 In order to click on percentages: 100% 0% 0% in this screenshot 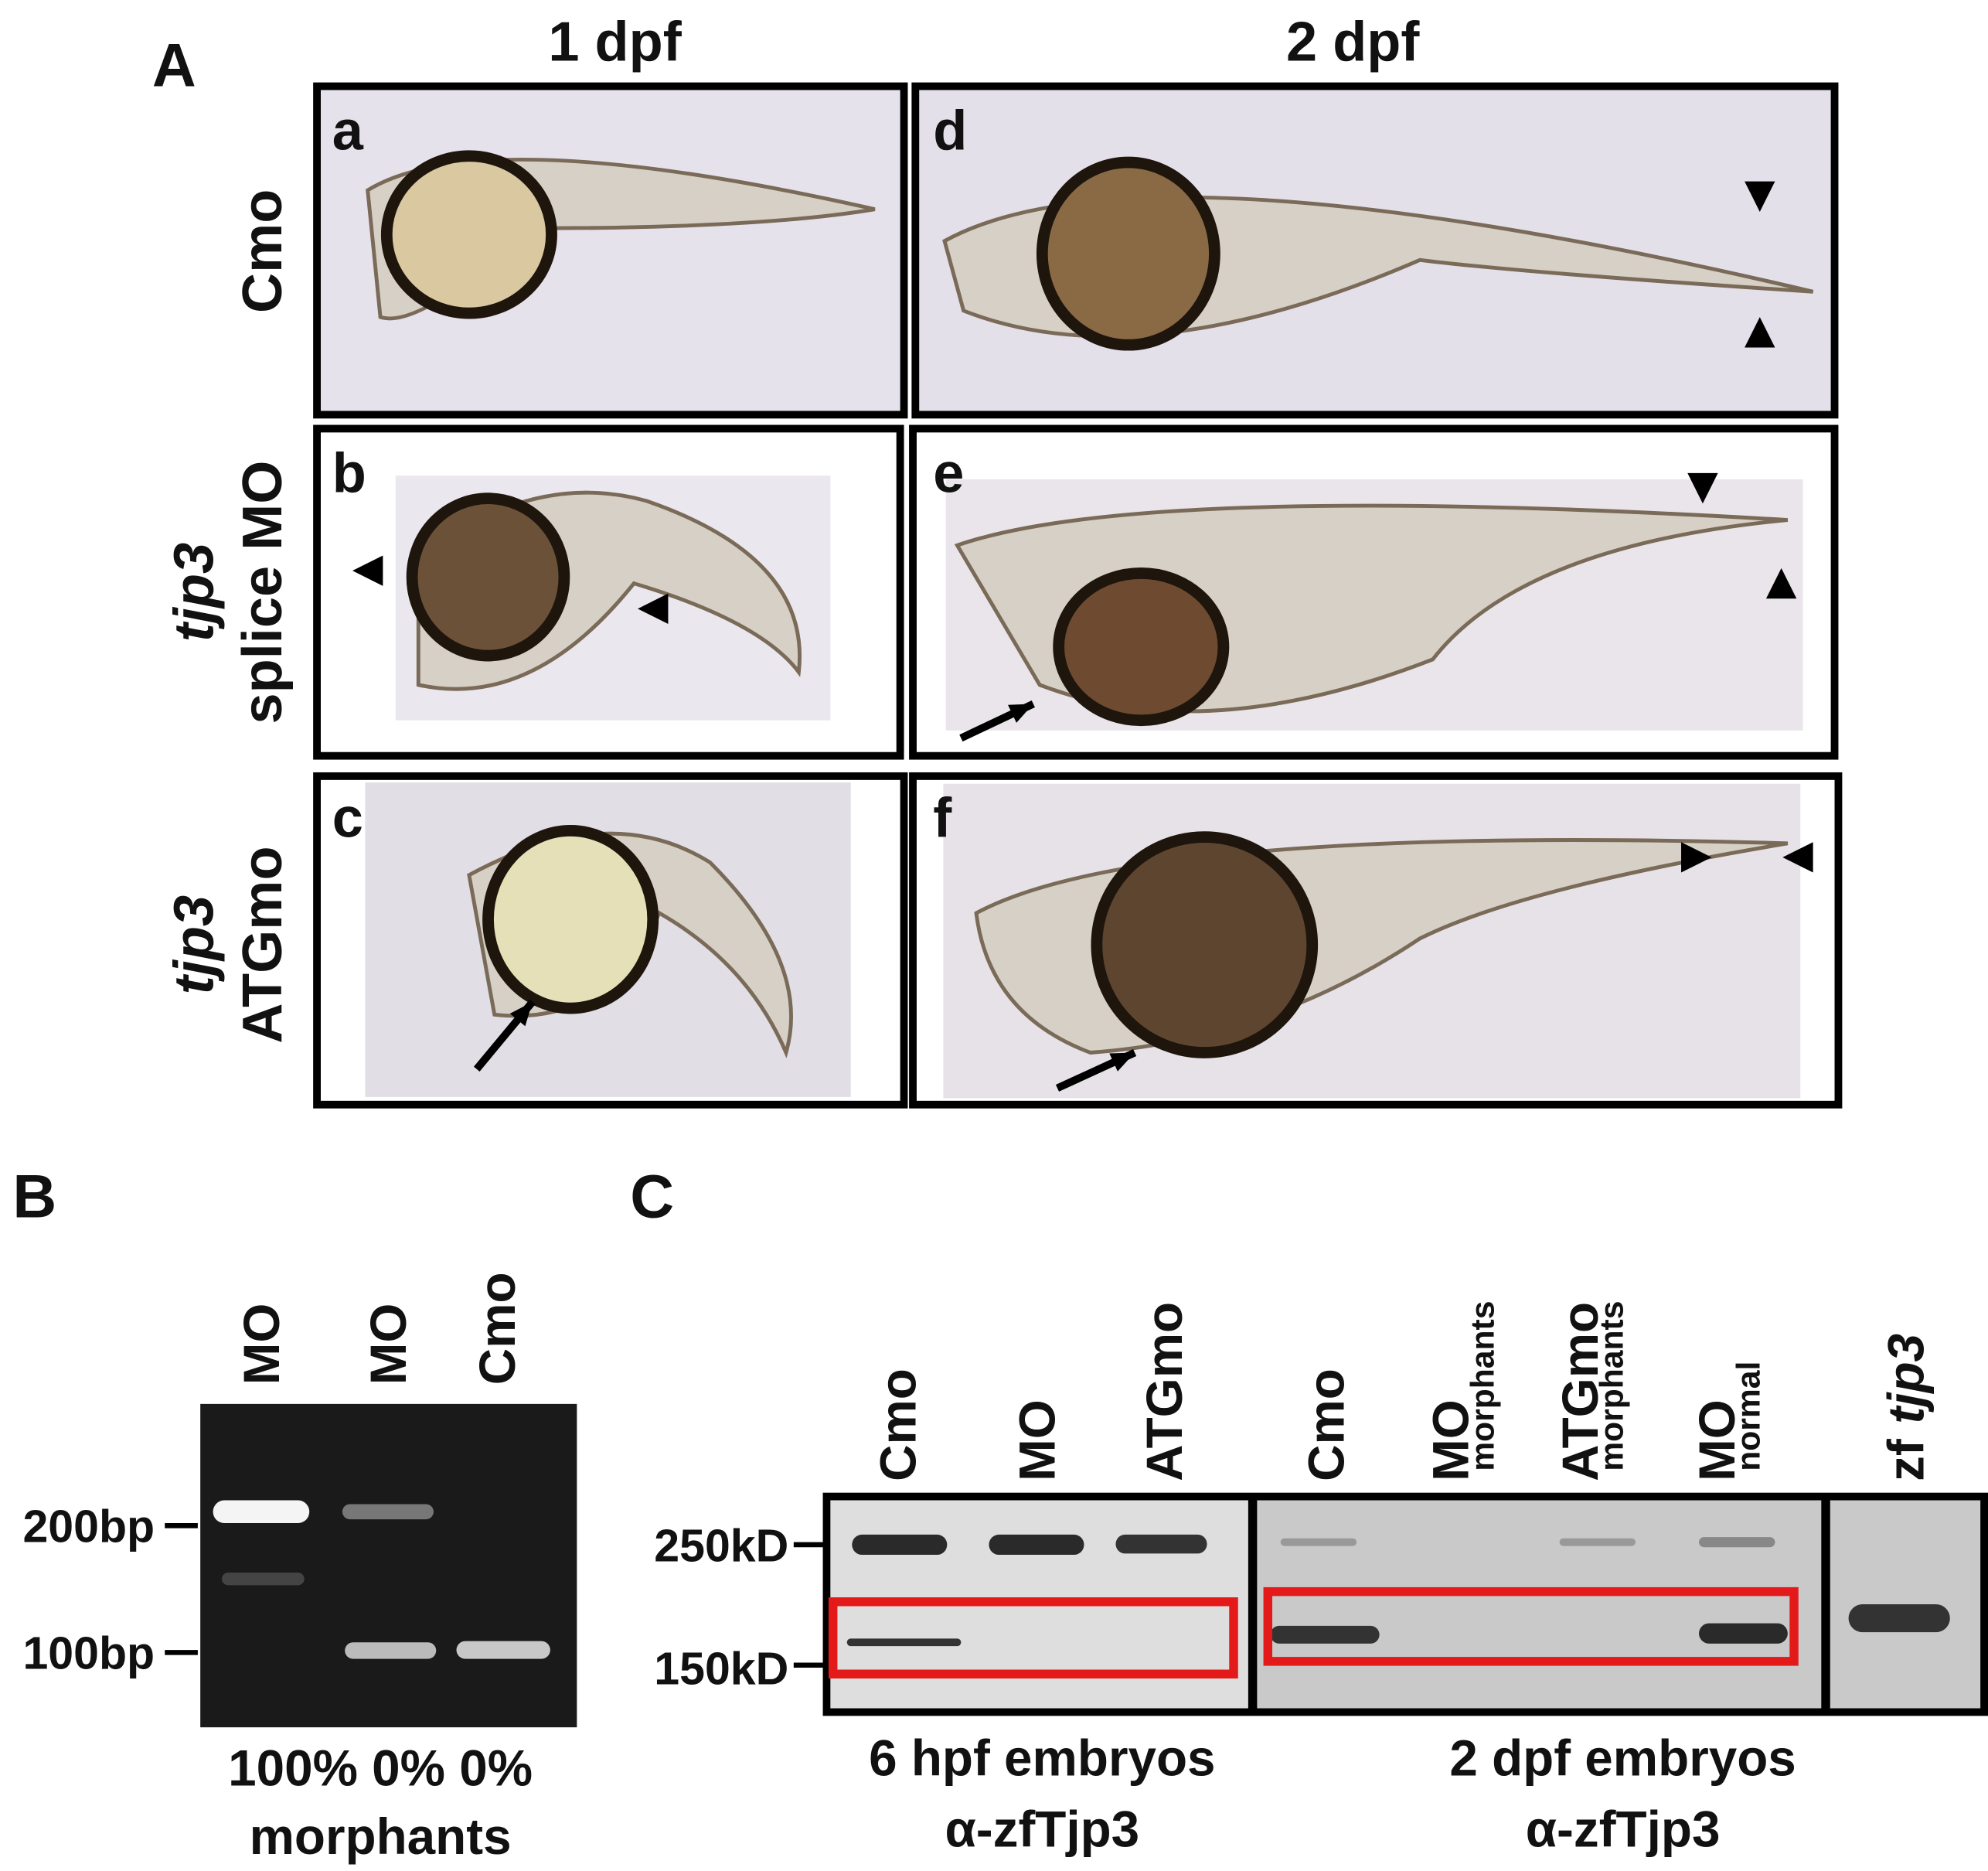, I will do `click(380, 1768)`.